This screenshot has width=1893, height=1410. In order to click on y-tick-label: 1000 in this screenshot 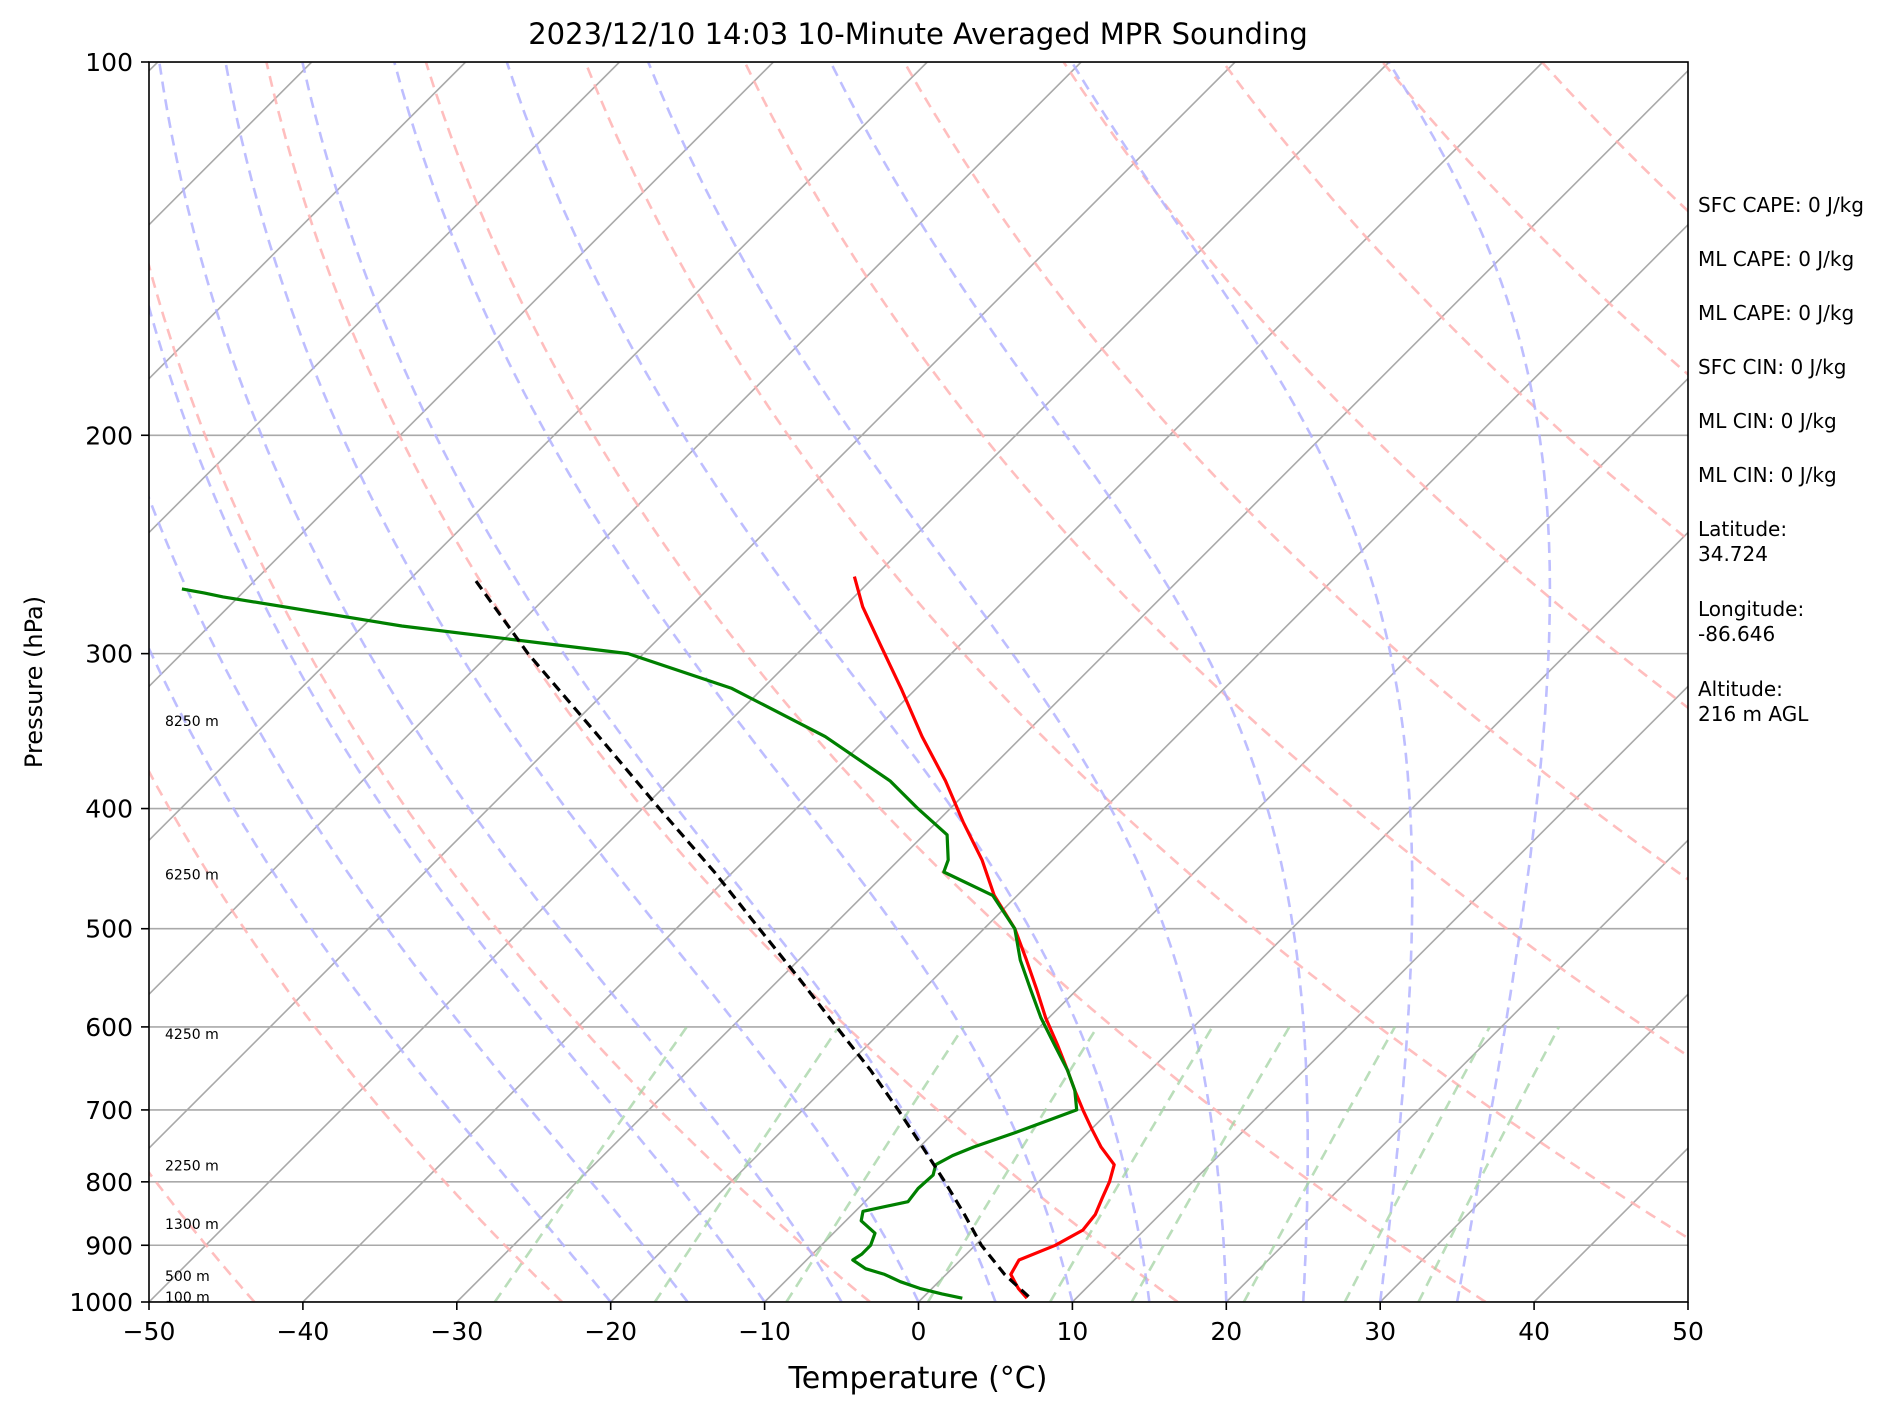, I will do `click(101, 1302)`.